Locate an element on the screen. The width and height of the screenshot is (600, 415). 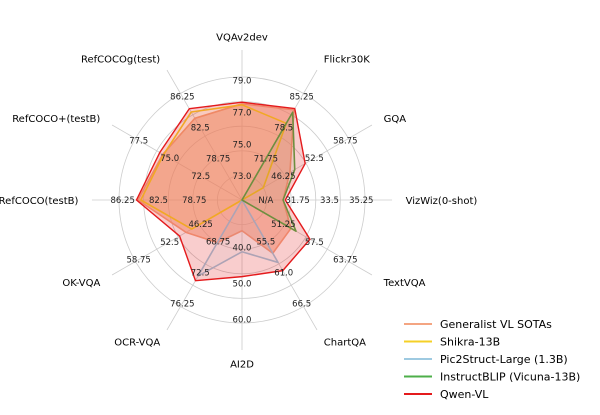
tick-label-9-2: 86.25 is located at coordinates (123, 201).